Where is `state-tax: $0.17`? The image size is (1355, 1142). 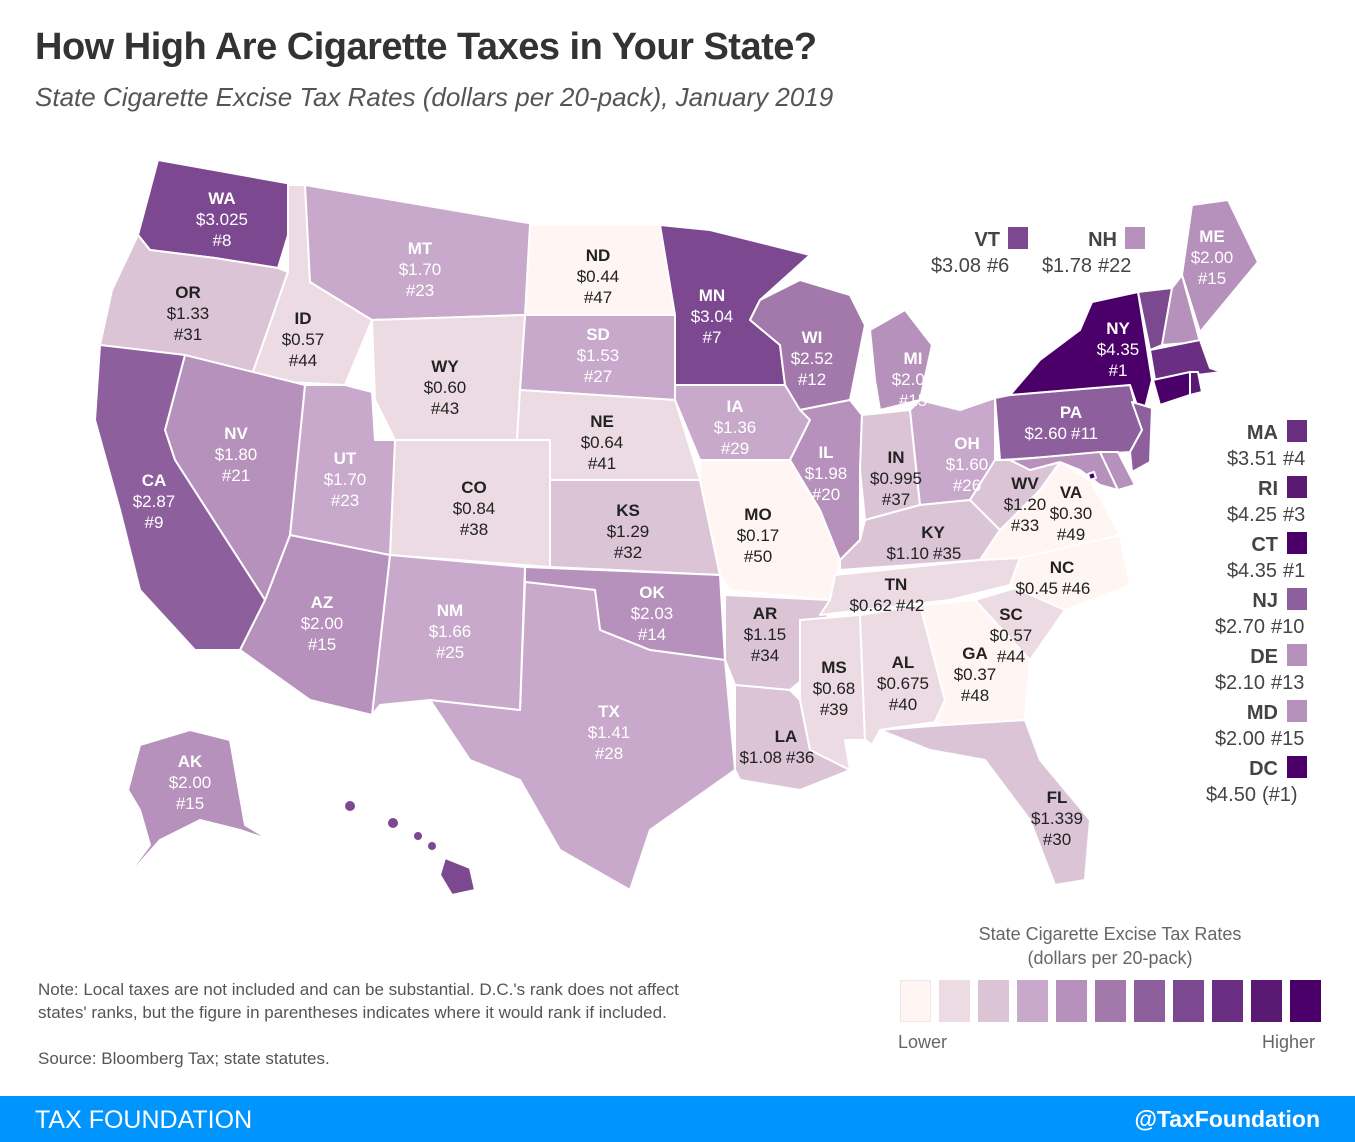 state-tax: $0.17 is located at coordinates (758, 535).